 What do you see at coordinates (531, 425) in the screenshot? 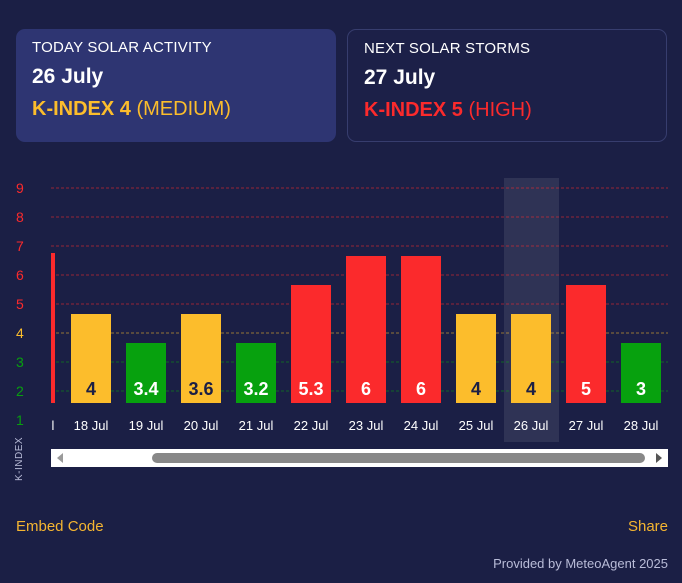
I see `x-tick-26-jul: 26 Jul` at bounding box center [531, 425].